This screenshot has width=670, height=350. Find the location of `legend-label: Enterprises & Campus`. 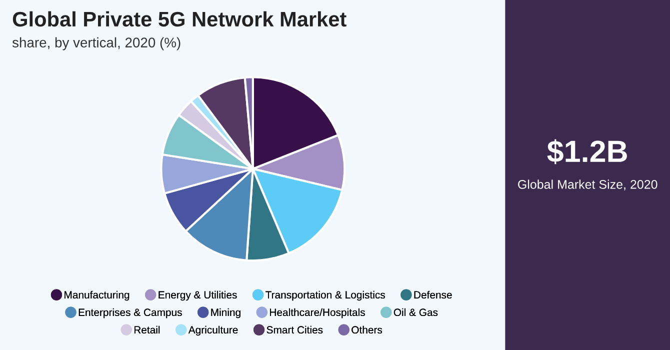

legend-label: Enterprises & Campus is located at coordinates (130, 313).